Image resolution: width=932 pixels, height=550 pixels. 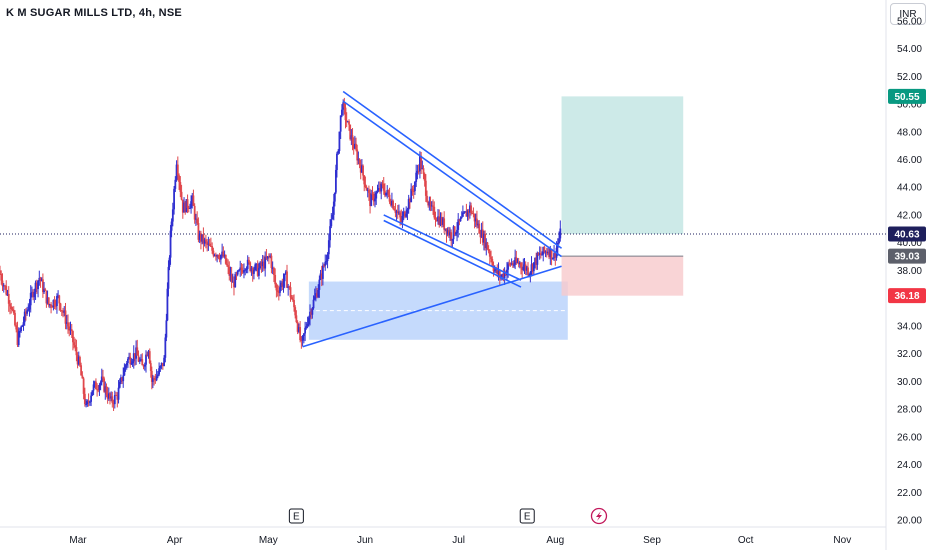 What do you see at coordinates (622, 165) in the screenshot?
I see `target-zone` at bounding box center [622, 165].